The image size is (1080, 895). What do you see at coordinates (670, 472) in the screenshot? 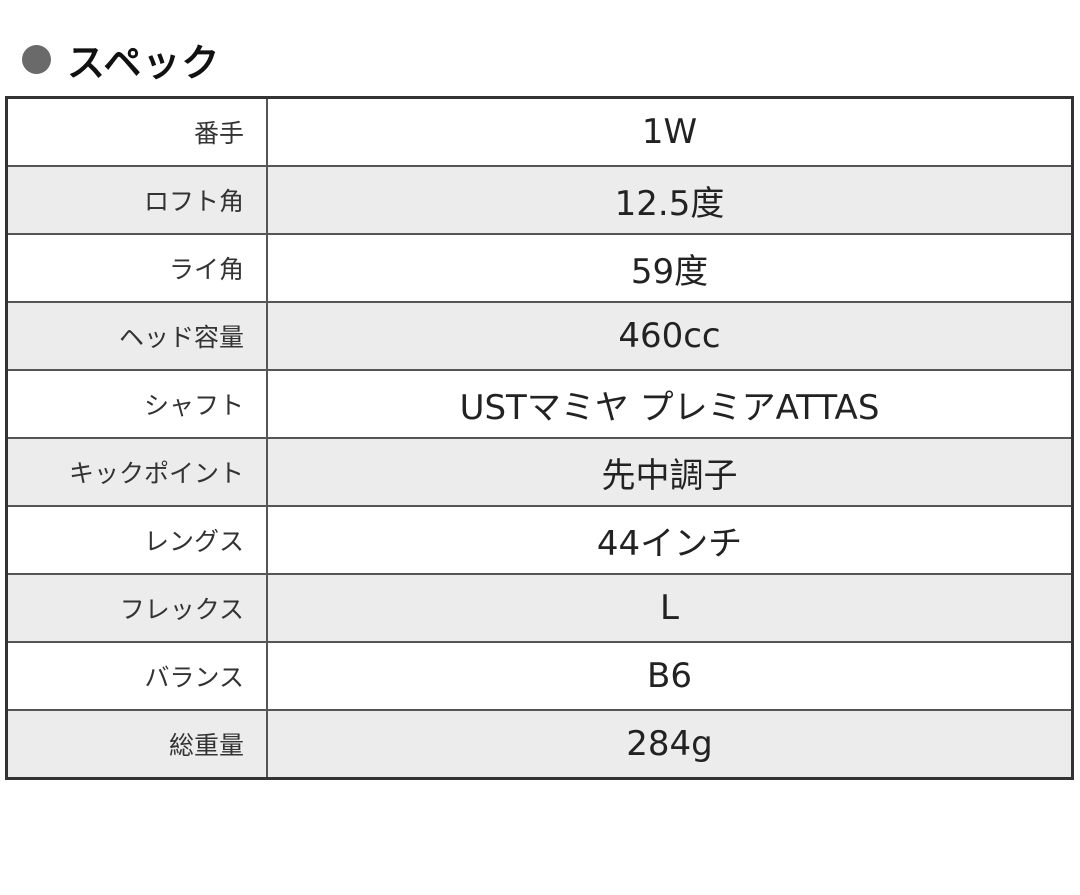
I see `spec-value: 先中調子` at bounding box center [670, 472].